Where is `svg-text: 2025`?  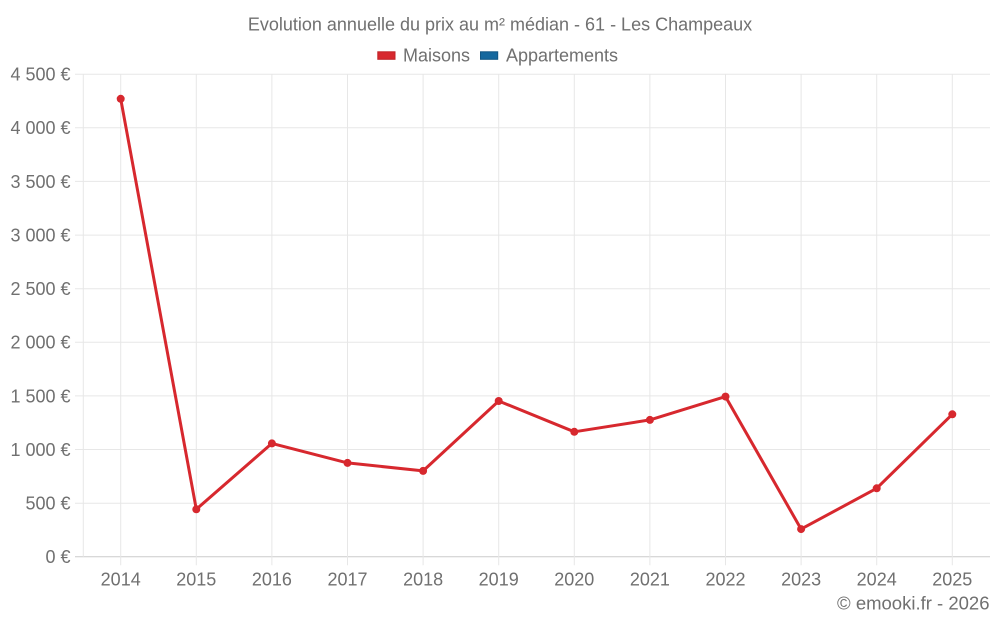 svg-text: 2025 is located at coordinates (952, 580).